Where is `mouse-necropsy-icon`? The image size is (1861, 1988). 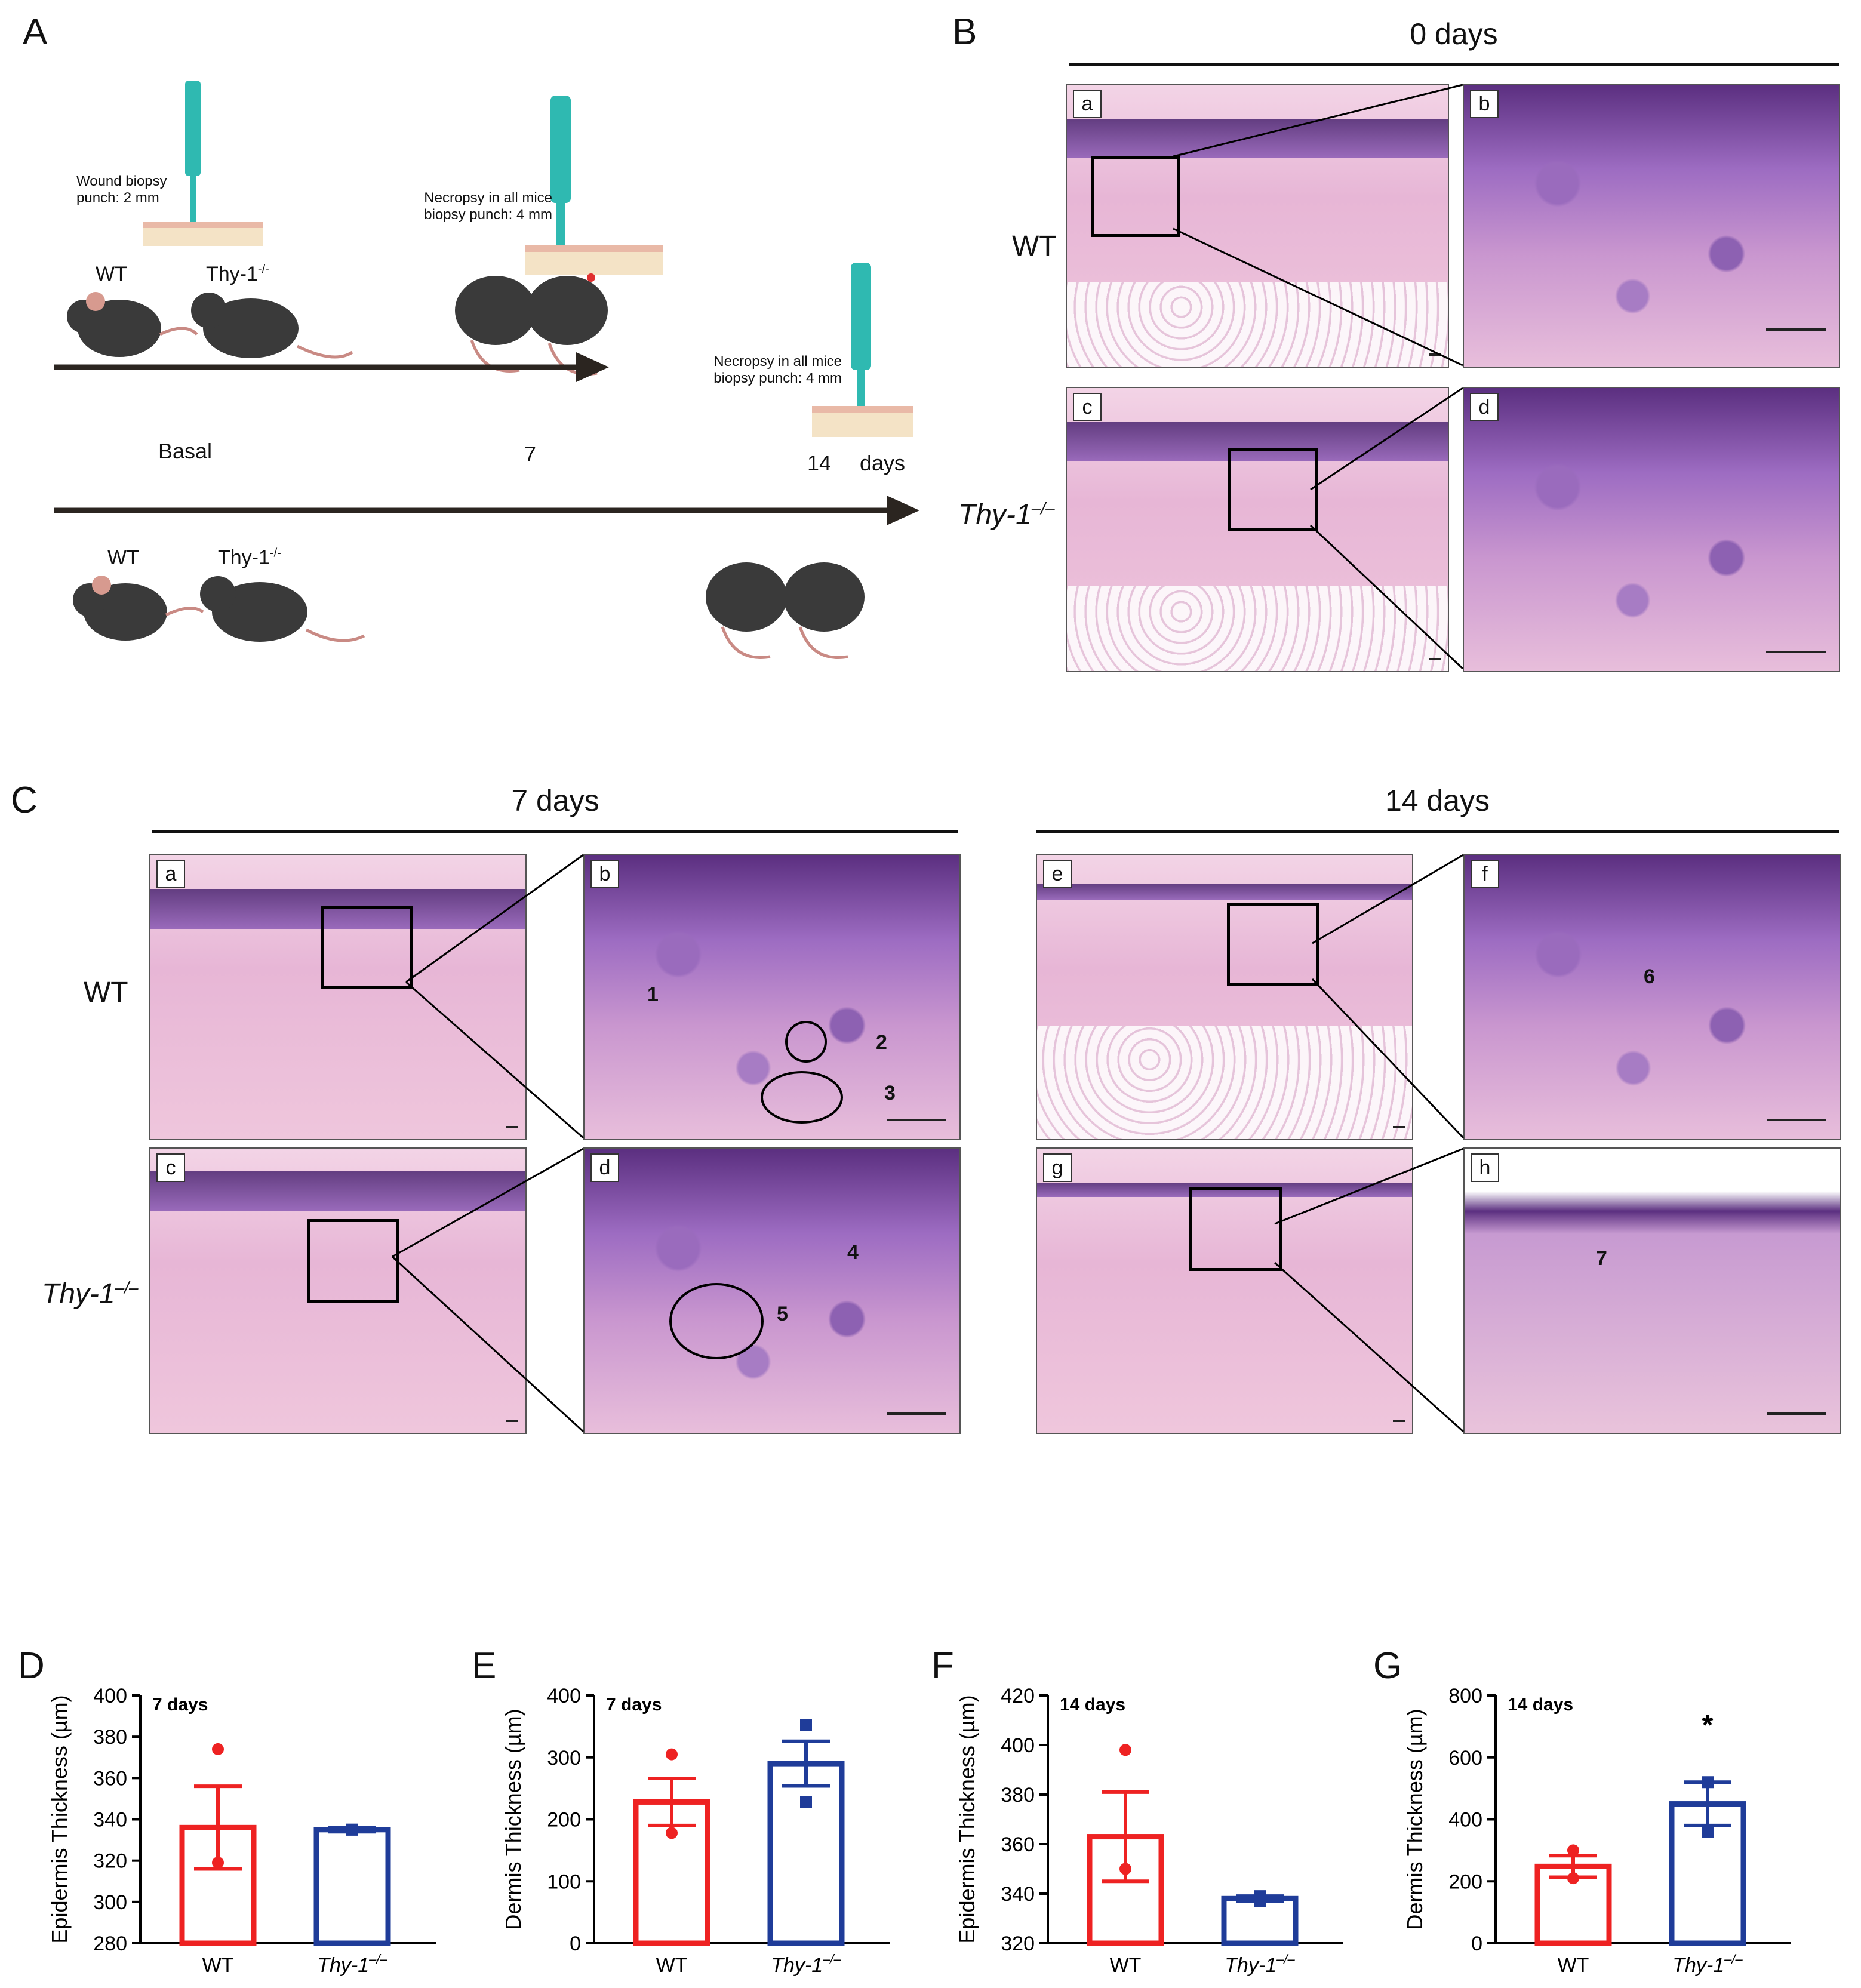
mouse-necropsy-icon is located at coordinates (785, 610).